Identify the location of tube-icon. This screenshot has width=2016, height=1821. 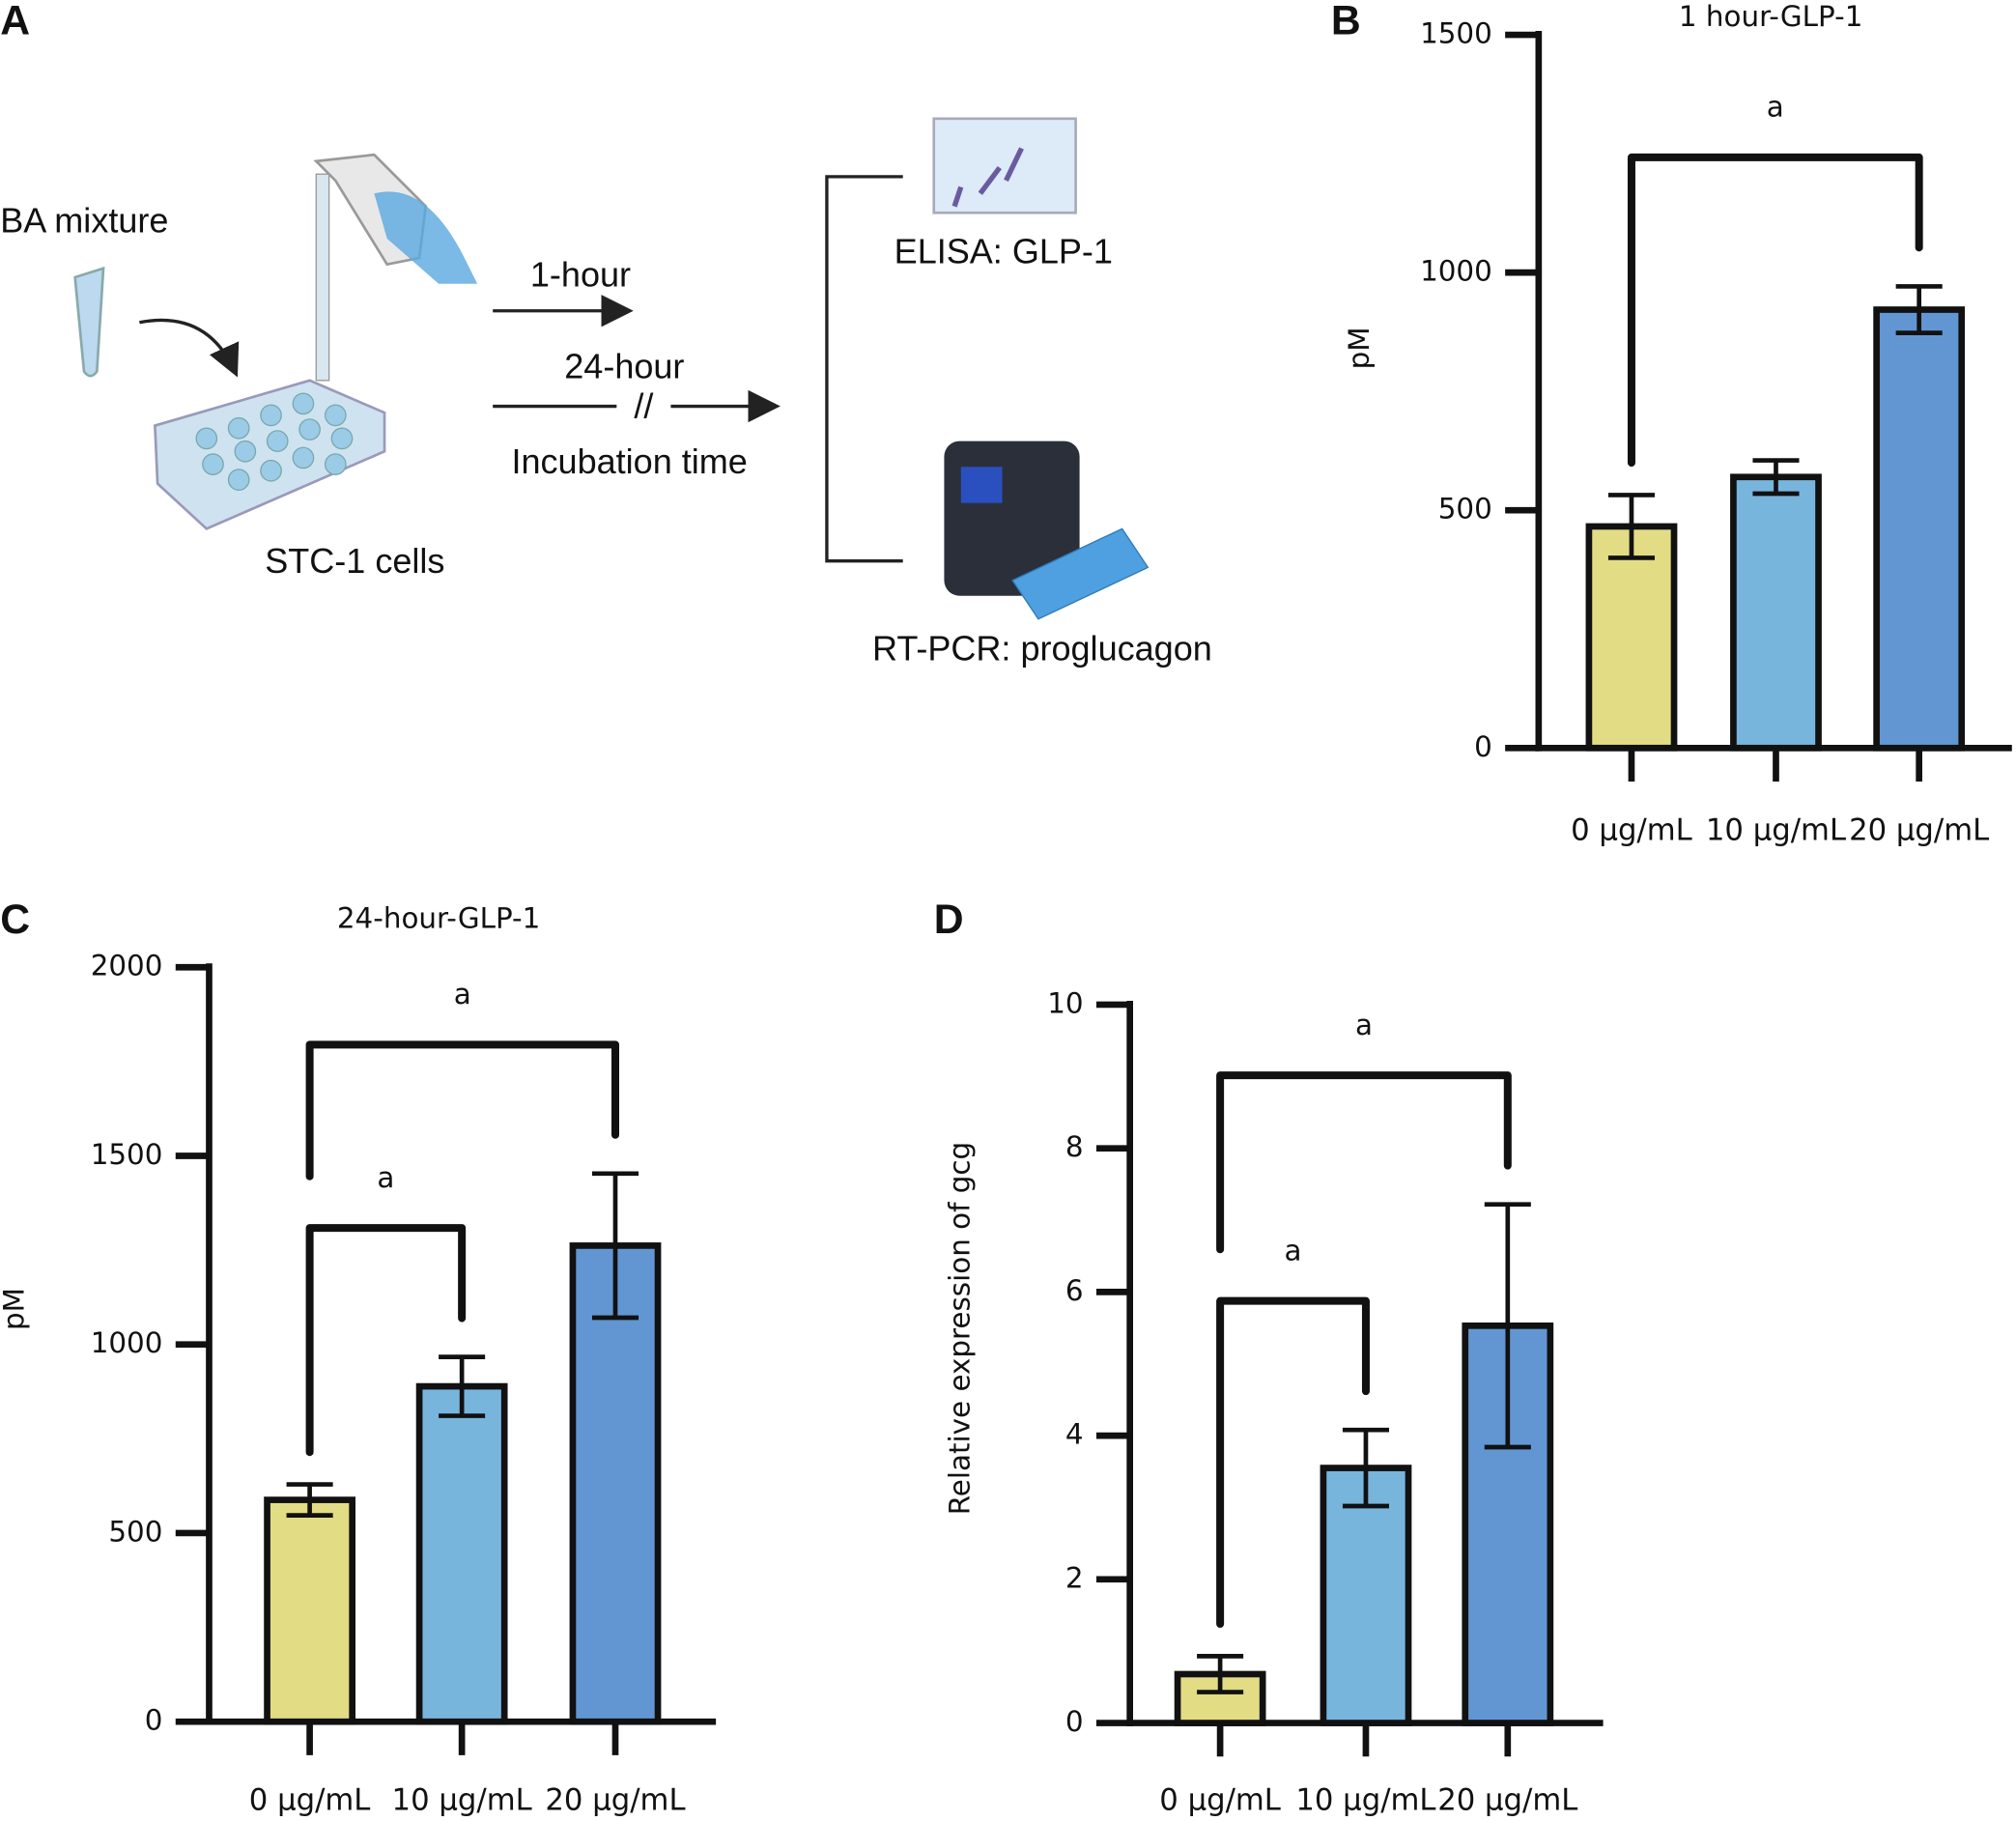
(89, 322).